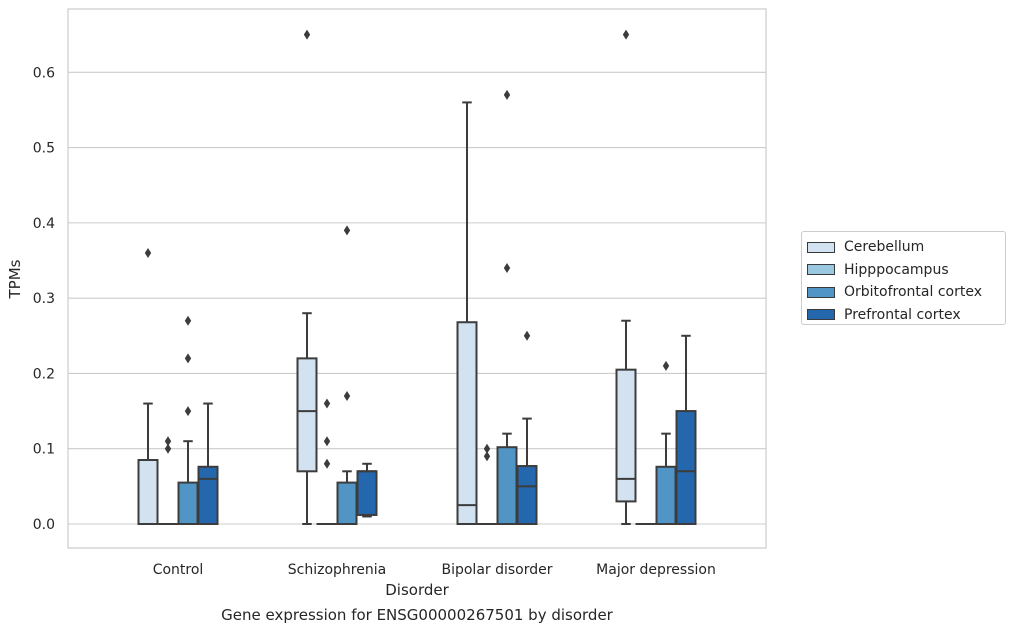 Image resolution: width=1018 pixels, height=634 pixels. I want to click on x-tick-label: Major depression, so click(656, 570).